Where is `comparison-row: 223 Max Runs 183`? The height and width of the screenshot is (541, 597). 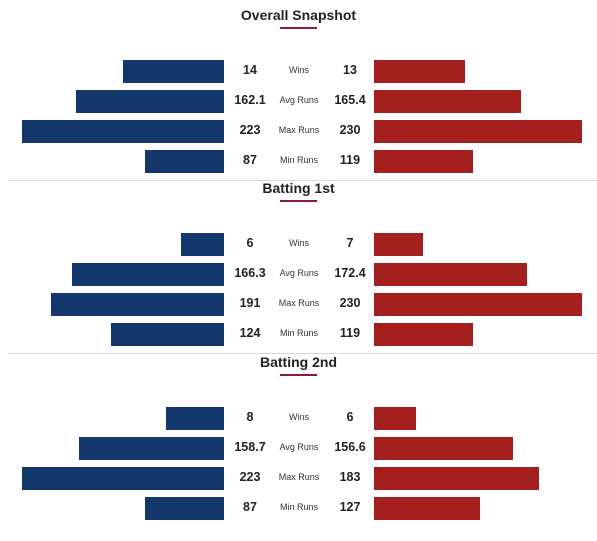
comparison-row: 223 Max Runs 183 is located at coordinates (298, 478).